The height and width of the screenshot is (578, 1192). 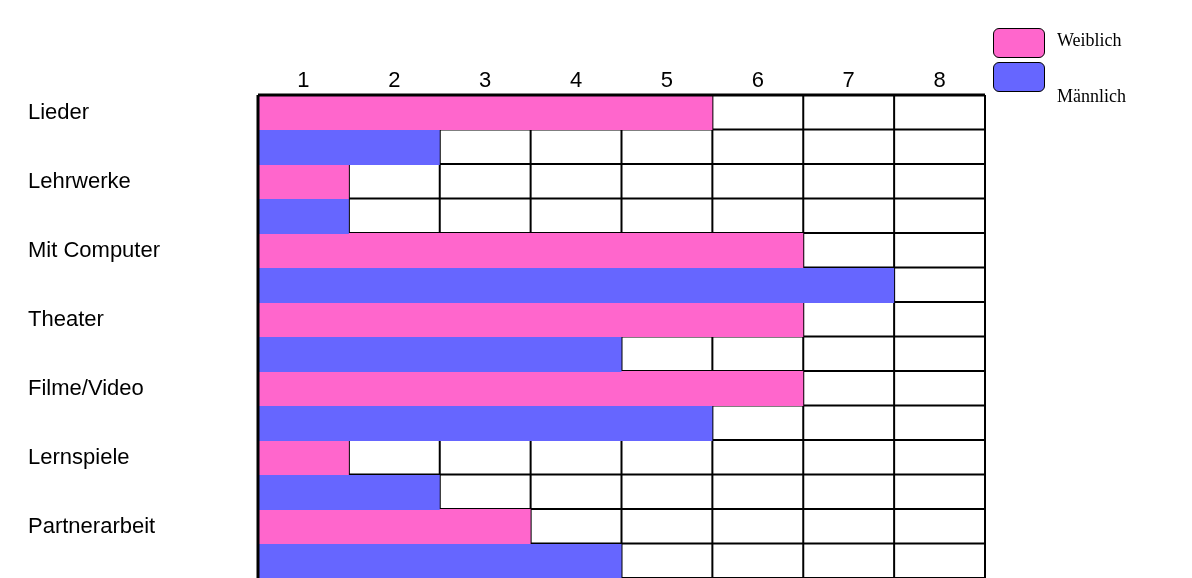 I want to click on x-tick-label: 5, so click(x=667, y=79).